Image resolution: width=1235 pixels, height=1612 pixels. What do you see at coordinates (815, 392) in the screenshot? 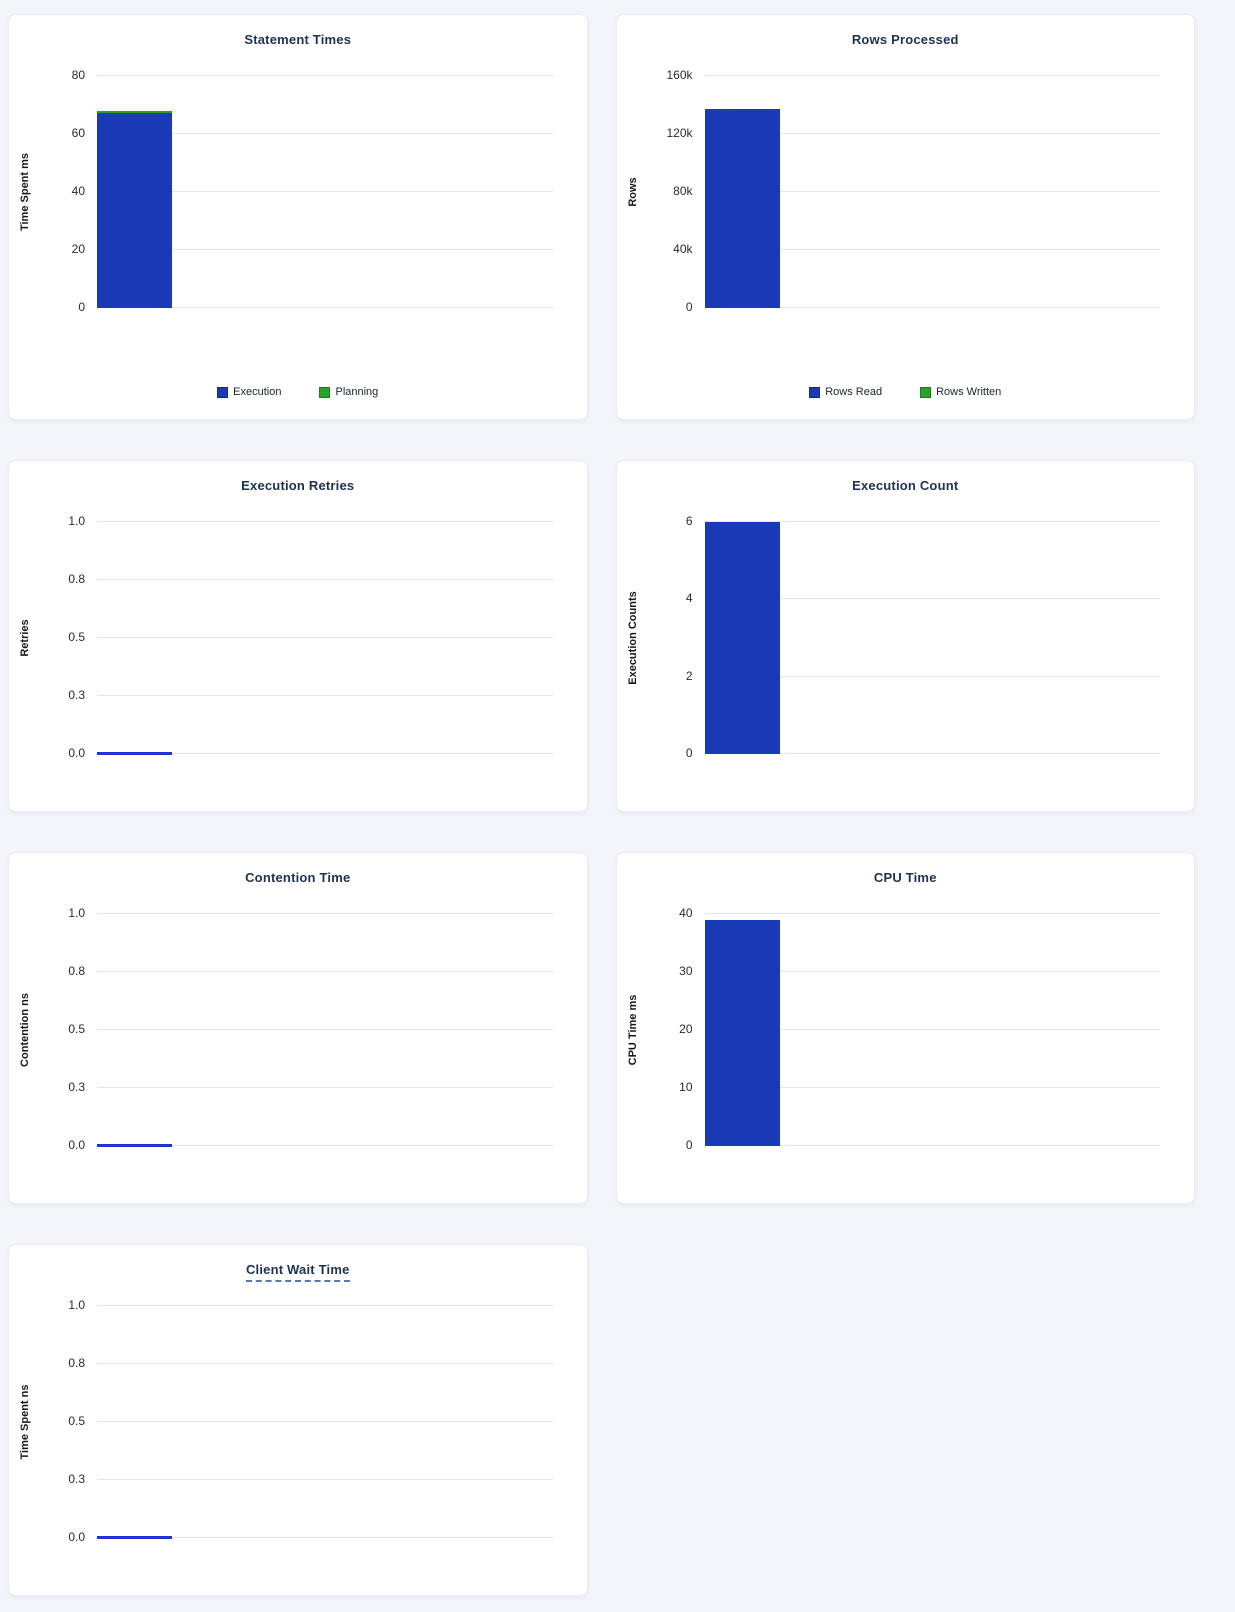
I see `legend-swatch-rows-read` at bounding box center [815, 392].